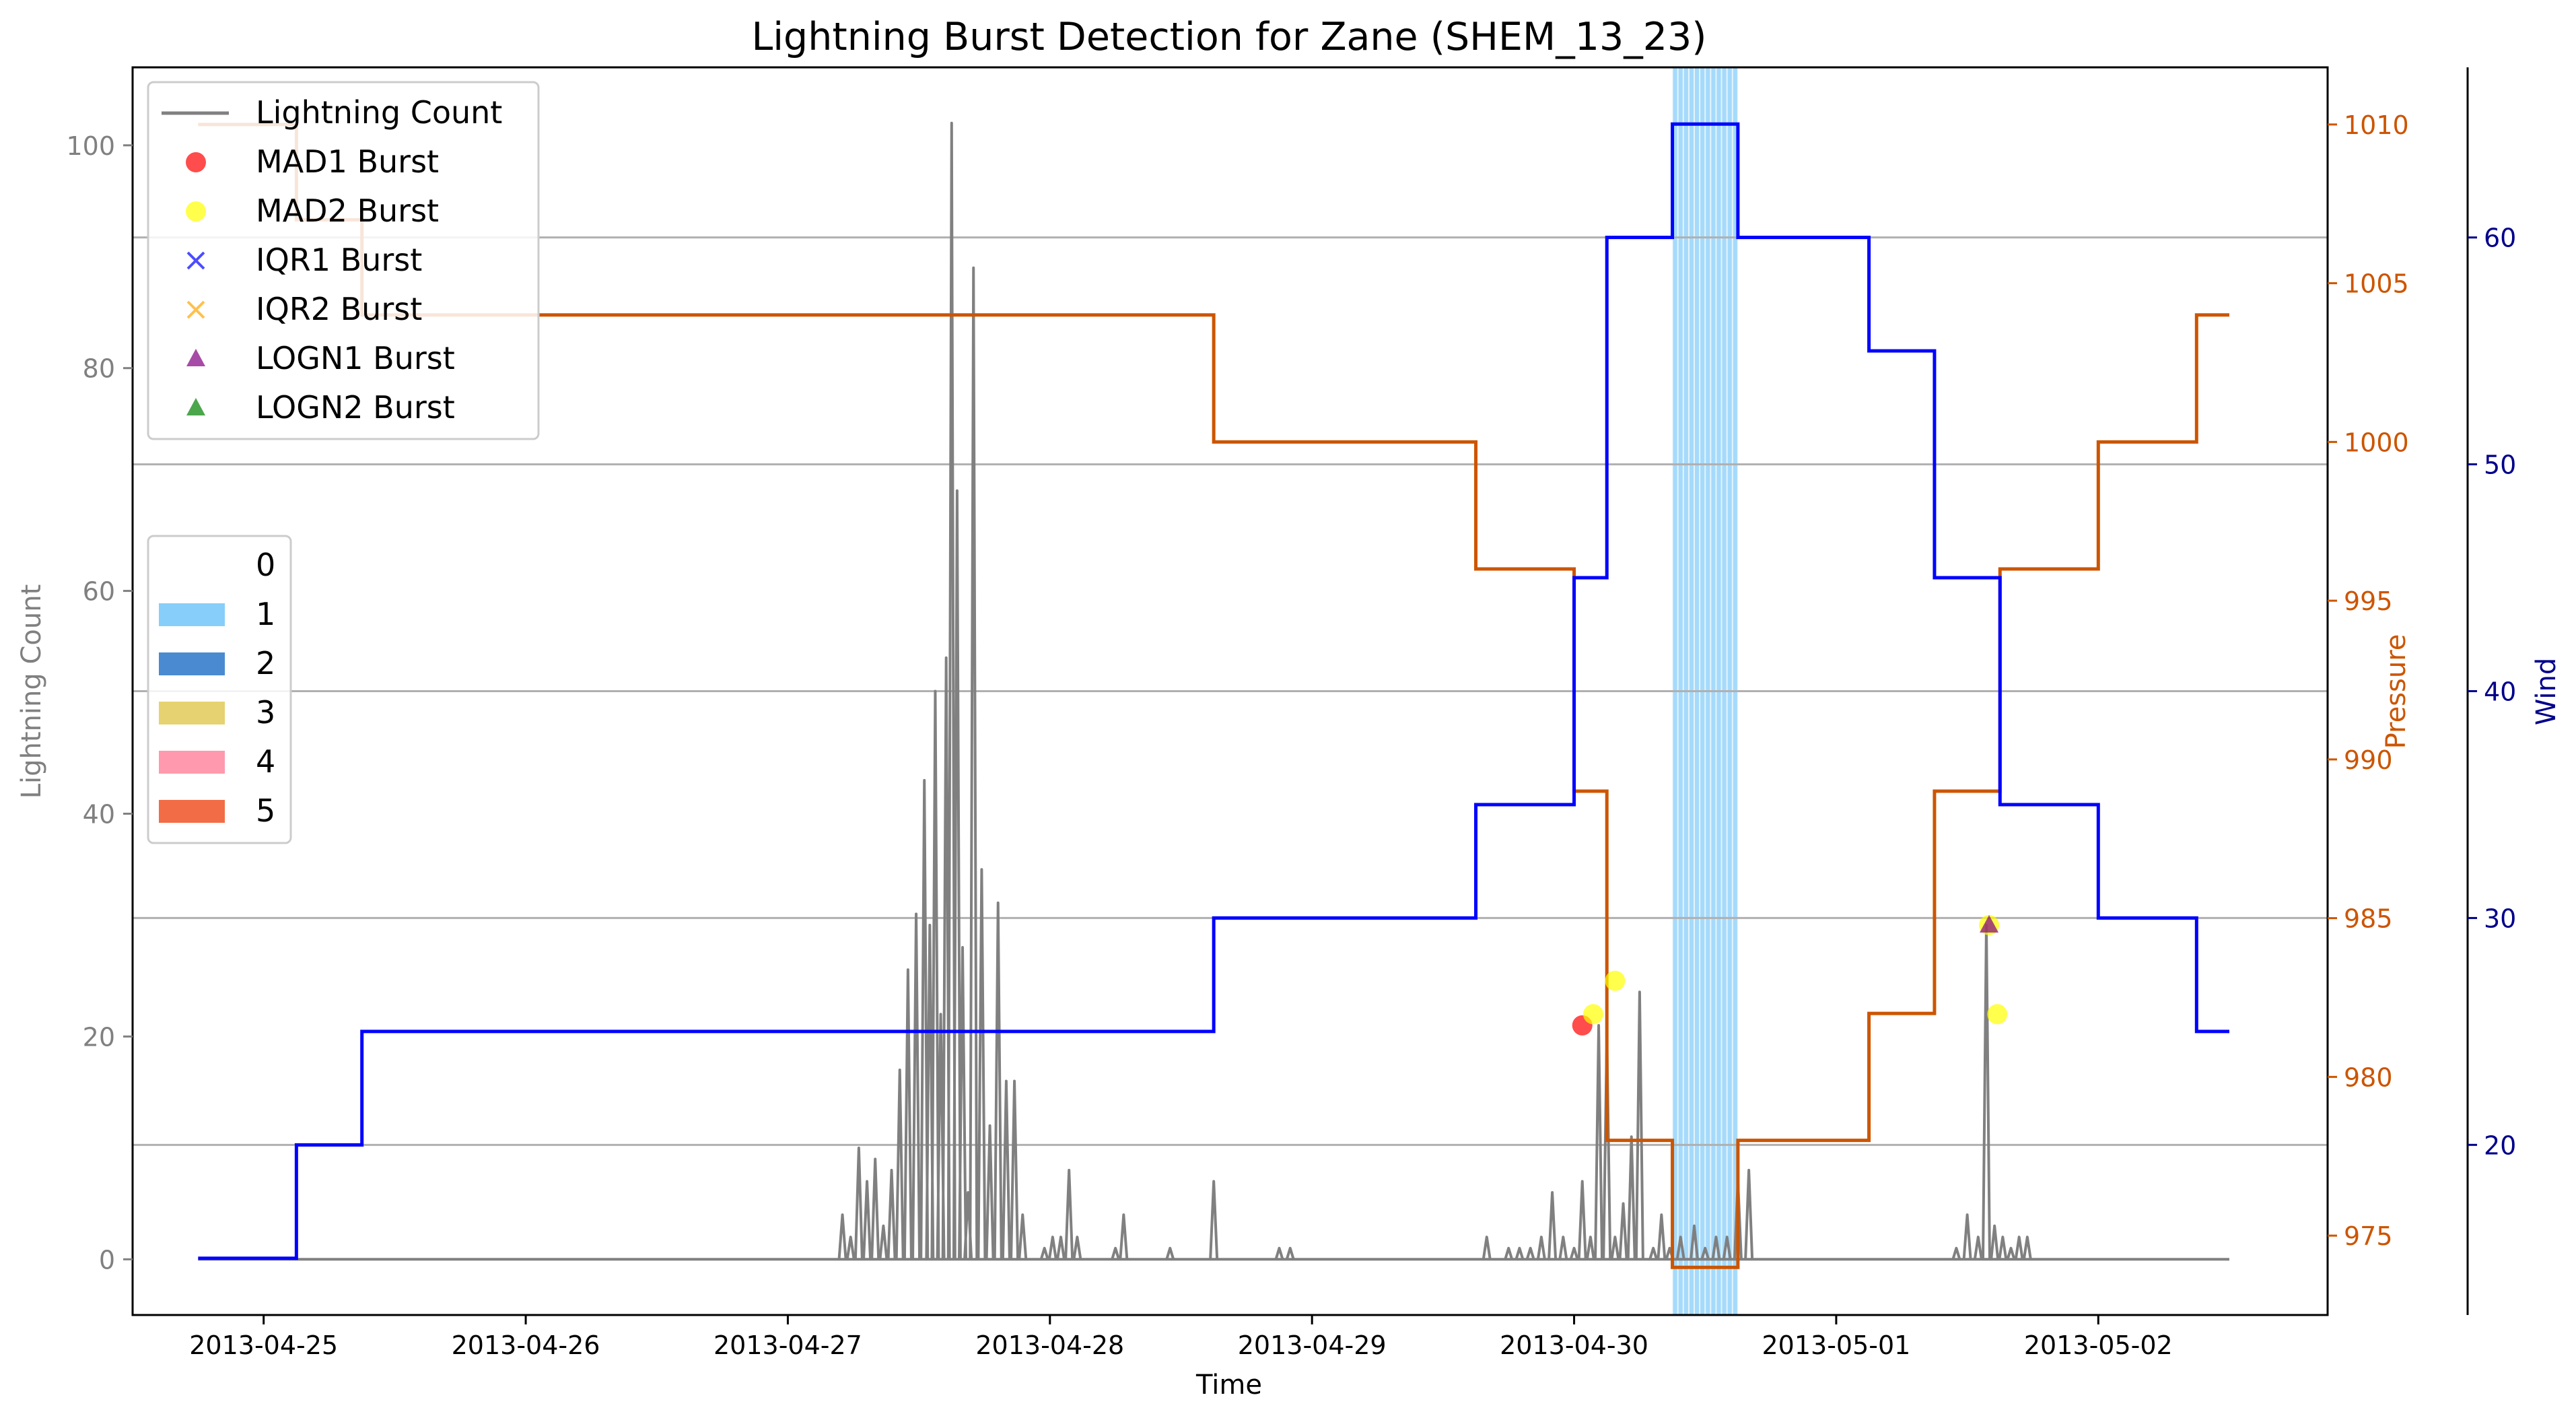 This screenshot has width=2576, height=1416. Describe the element at coordinates (31, 691) in the screenshot. I see `y-axis-label: Lightning Count` at that location.